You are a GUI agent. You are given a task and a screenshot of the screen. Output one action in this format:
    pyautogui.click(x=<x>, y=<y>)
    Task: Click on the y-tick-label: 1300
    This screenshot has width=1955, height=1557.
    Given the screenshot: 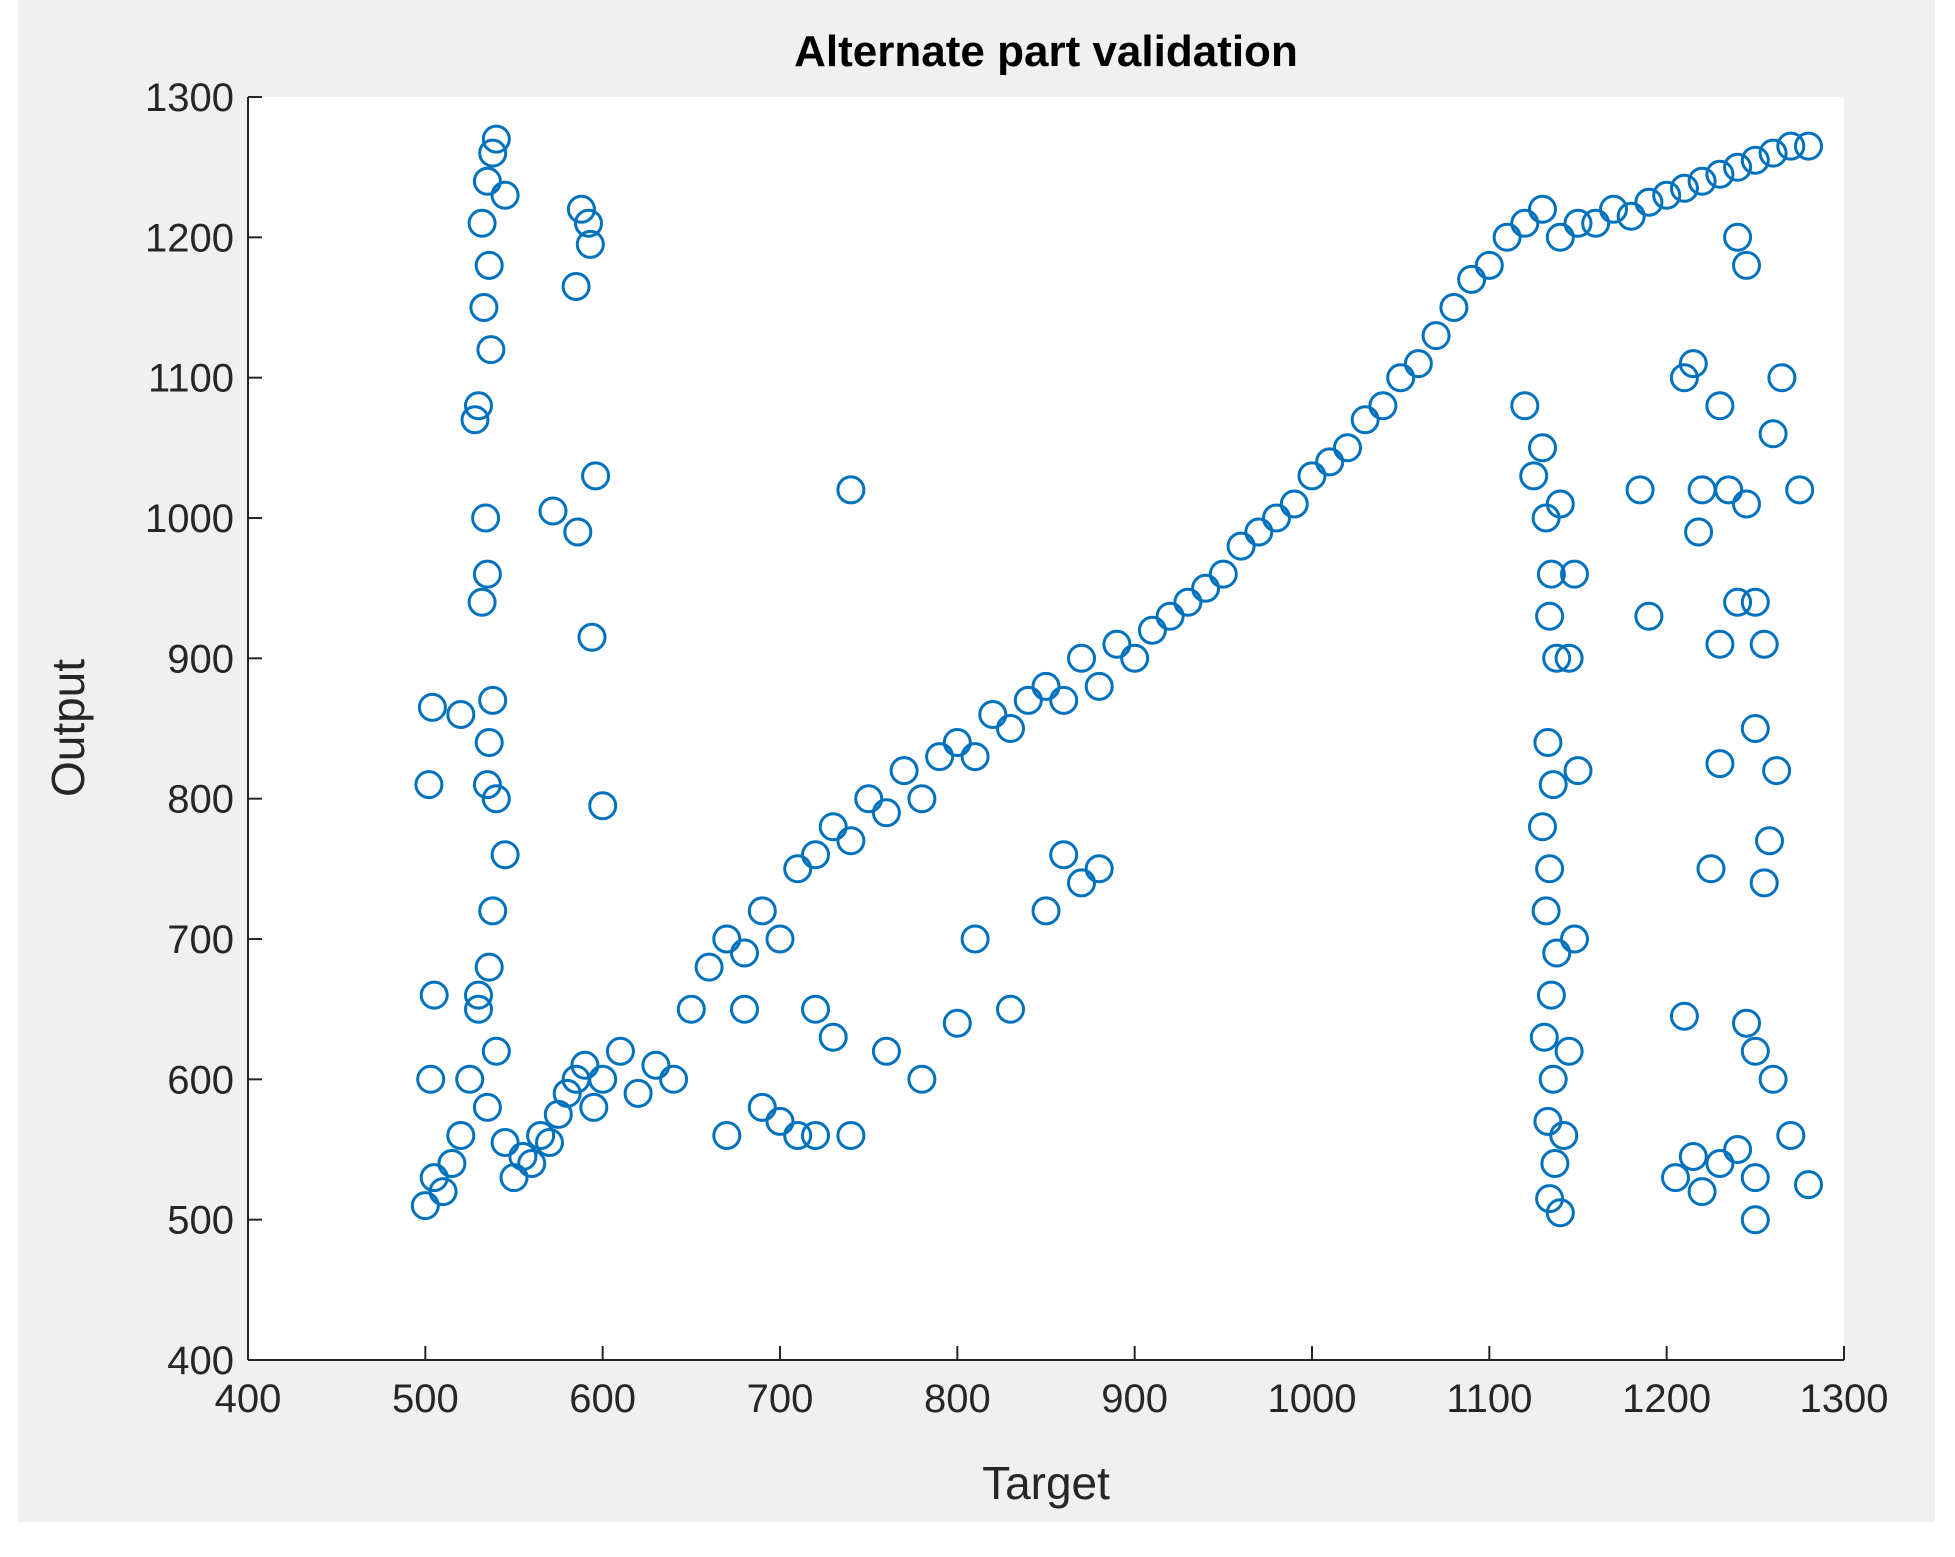 What is the action you would take?
    pyautogui.click(x=189, y=98)
    